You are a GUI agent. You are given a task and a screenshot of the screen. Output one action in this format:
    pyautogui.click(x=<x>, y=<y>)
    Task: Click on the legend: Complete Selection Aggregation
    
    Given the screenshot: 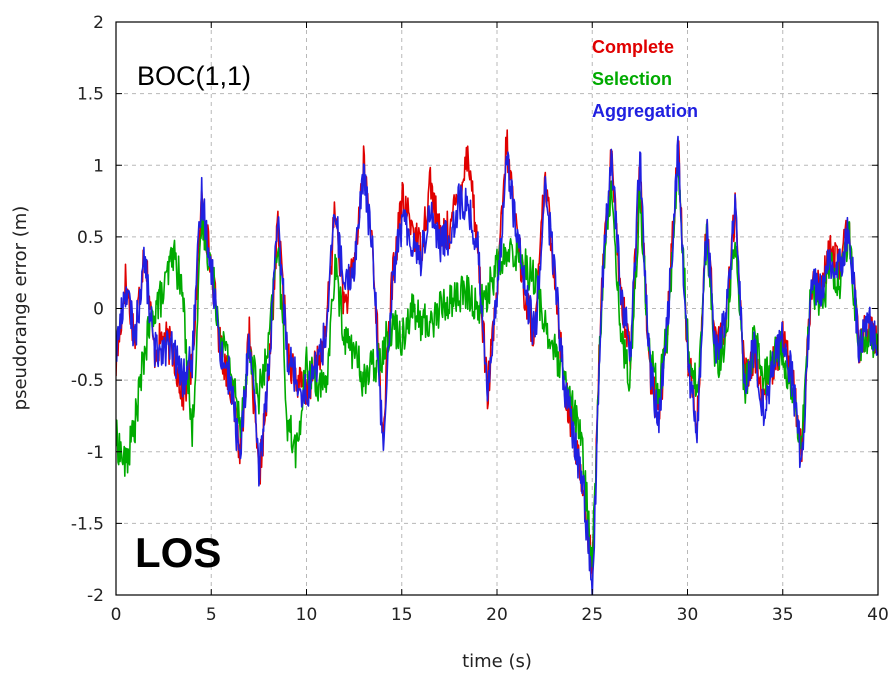 What is the action you would take?
    pyautogui.click(x=645, y=79)
    